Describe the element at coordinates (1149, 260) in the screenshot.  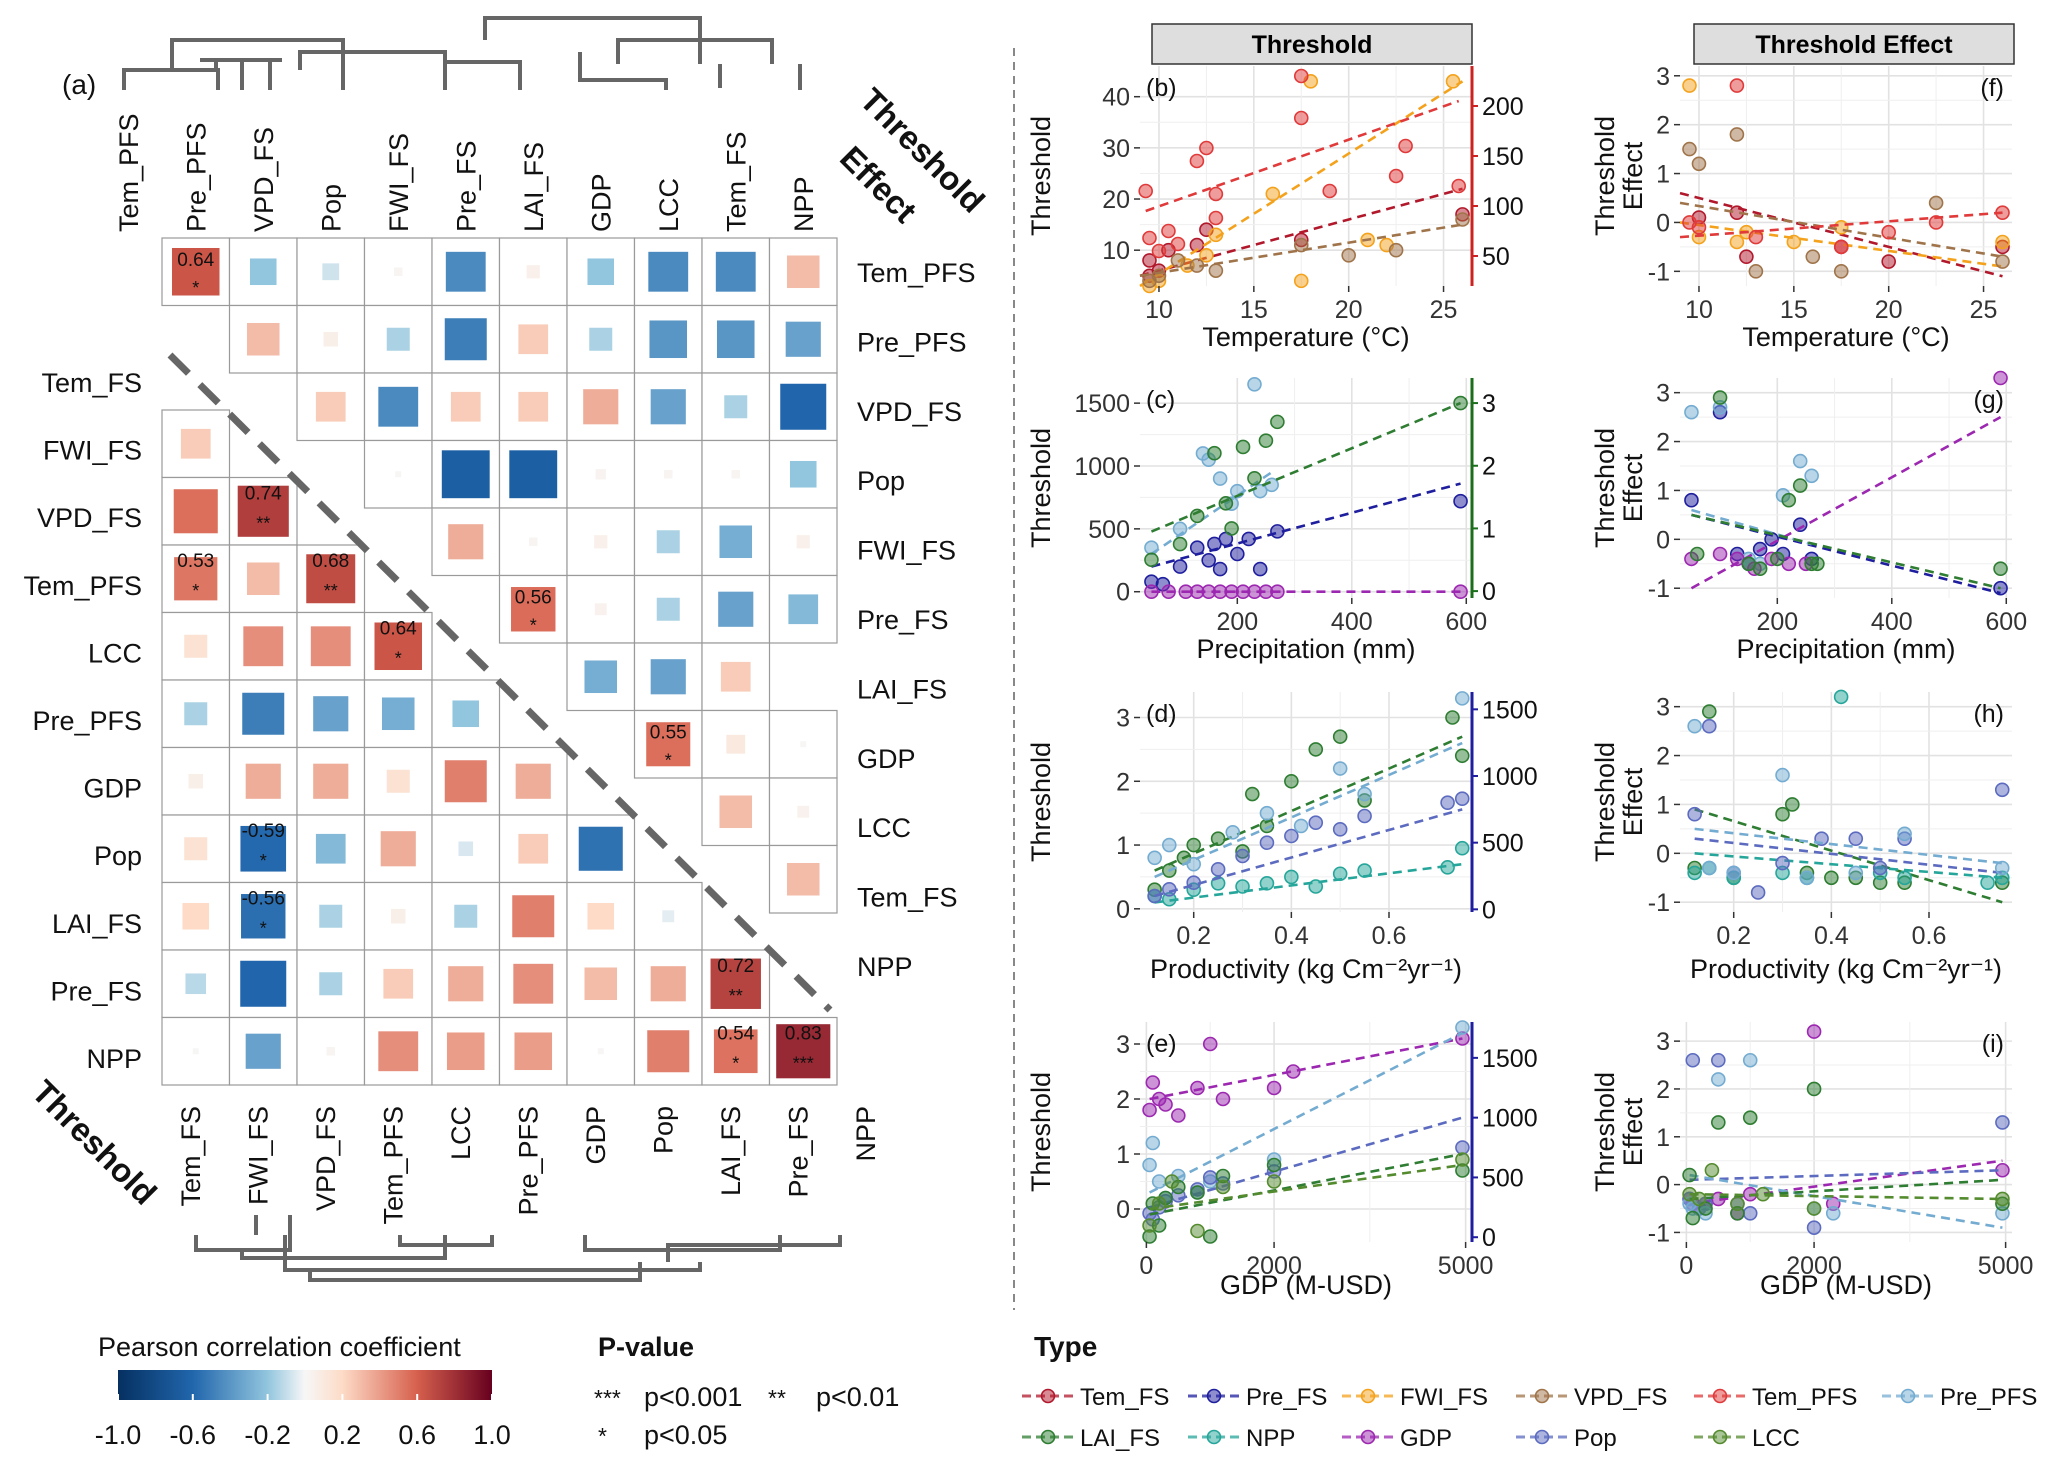
I see `data-point-Tem_FS` at that location.